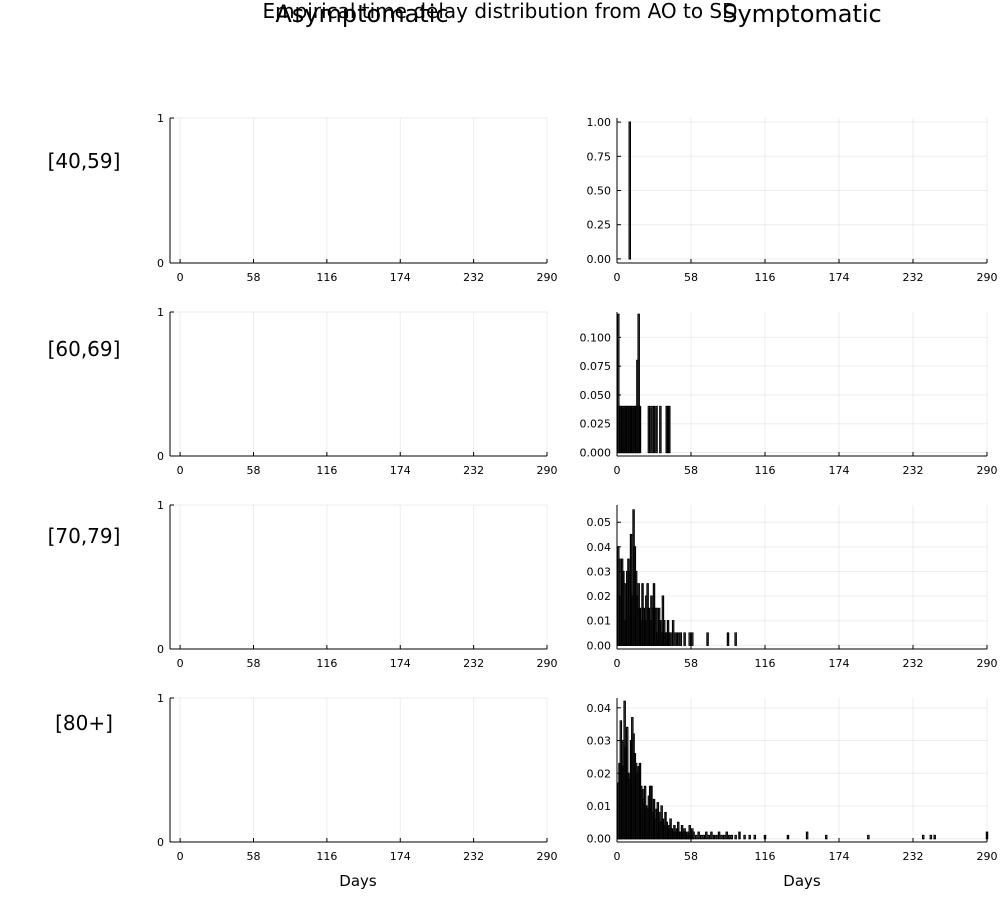  What do you see at coordinates (357, 391) in the screenshot?
I see `panel-asymptomatic-60-69: 0 58 116 174 232 290 0 1` at bounding box center [357, 391].